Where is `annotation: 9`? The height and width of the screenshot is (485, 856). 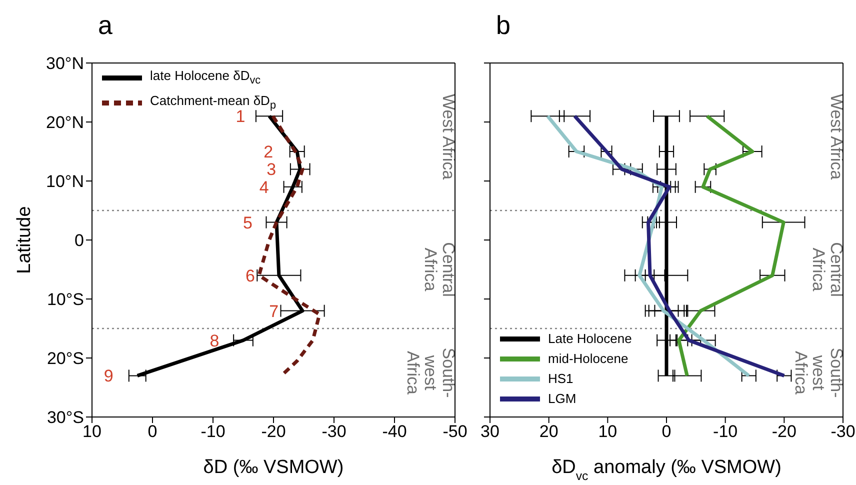
annotation: 9 is located at coordinates (109, 376).